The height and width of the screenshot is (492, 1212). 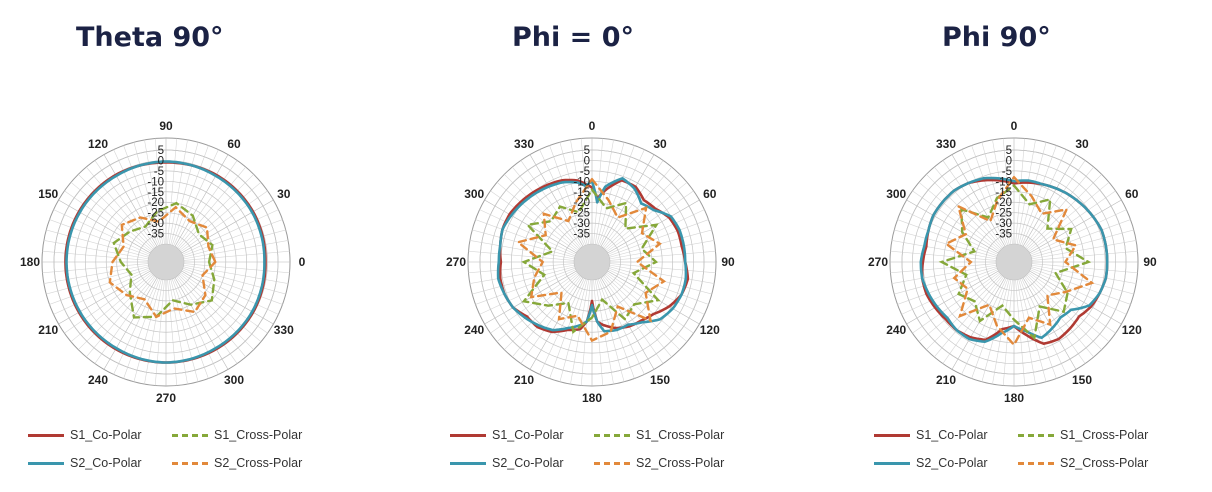 I want to click on angle-tick-label: 210, so click(x=48, y=330).